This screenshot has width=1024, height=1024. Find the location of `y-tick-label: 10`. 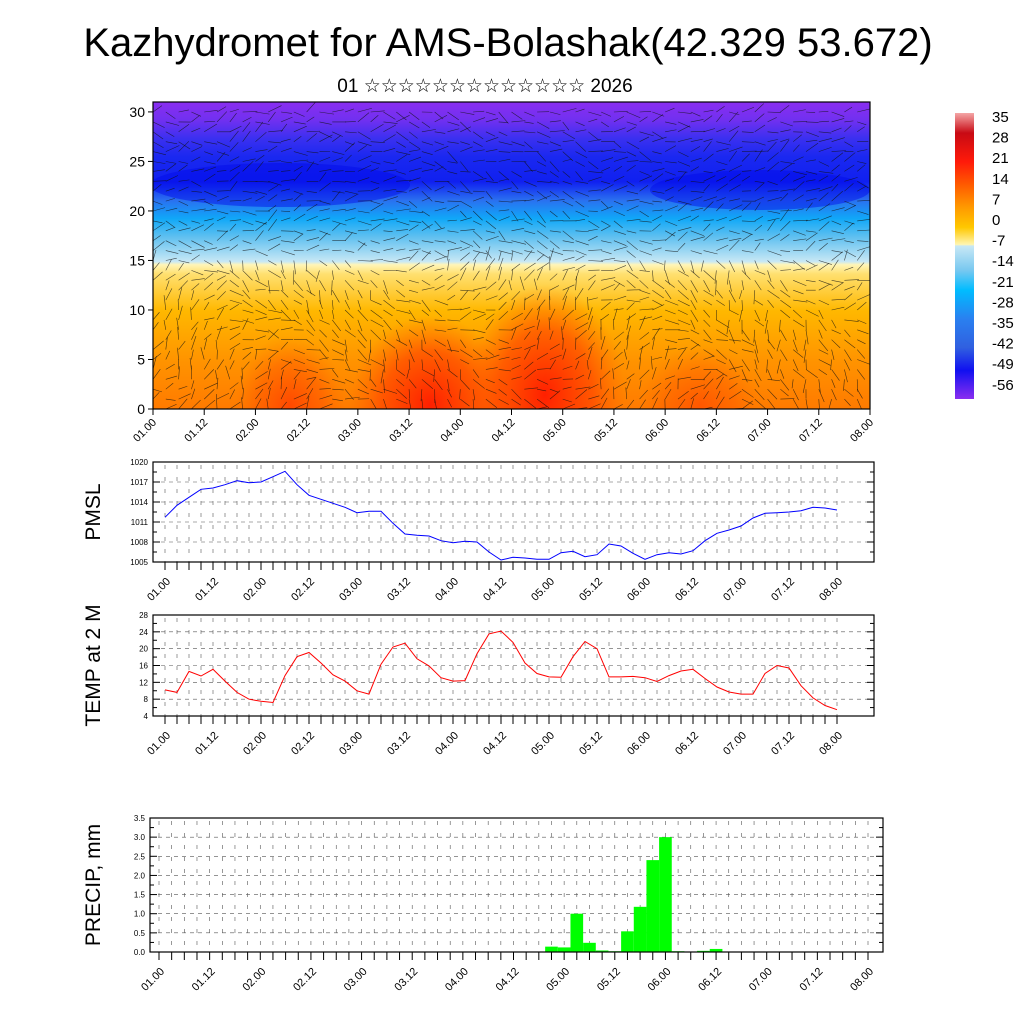

y-tick-label: 10 is located at coordinates (137, 310).